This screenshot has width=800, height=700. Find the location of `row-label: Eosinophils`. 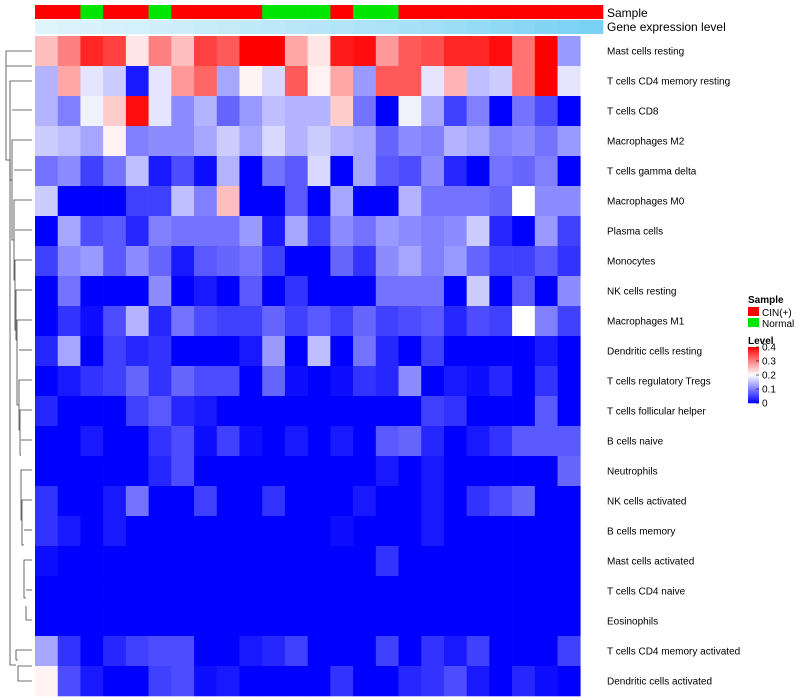

row-label: Eosinophils is located at coordinates (632, 622).